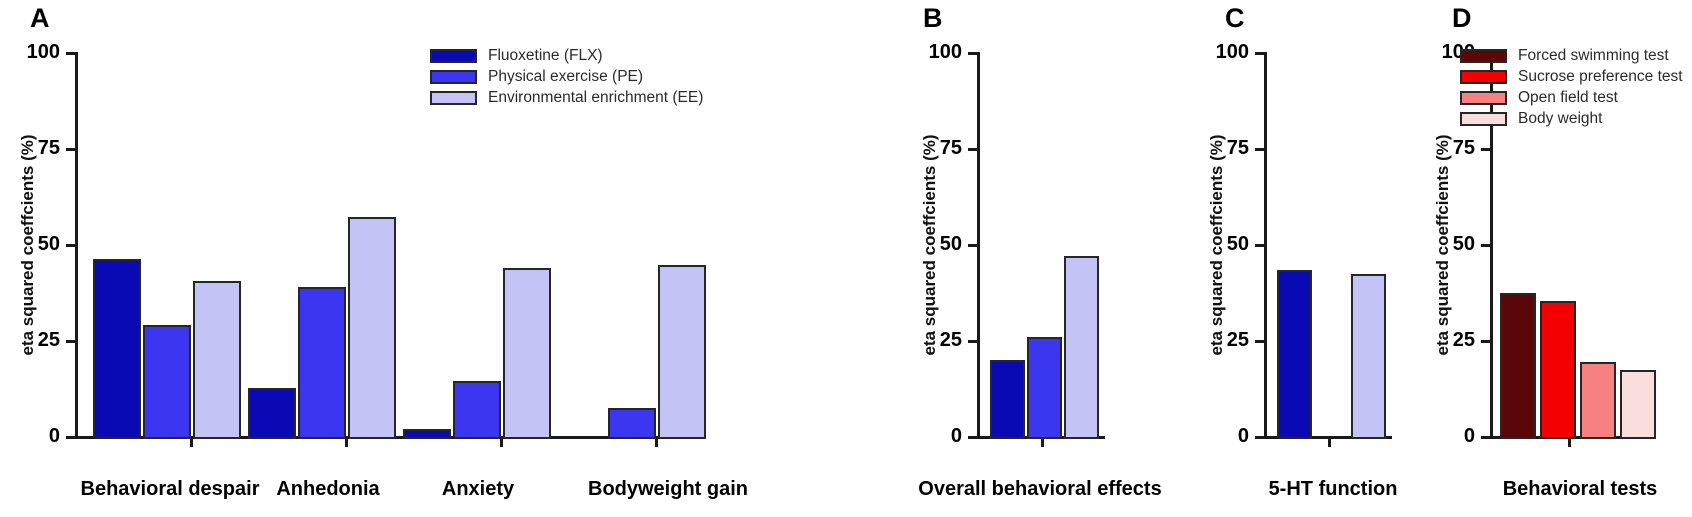 The width and height of the screenshot is (1692, 517). What do you see at coordinates (170, 489) in the screenshot?
I see `panel-a-x-label-behavioral-despair: Behavioral despair` at bounding box center [170, 489].